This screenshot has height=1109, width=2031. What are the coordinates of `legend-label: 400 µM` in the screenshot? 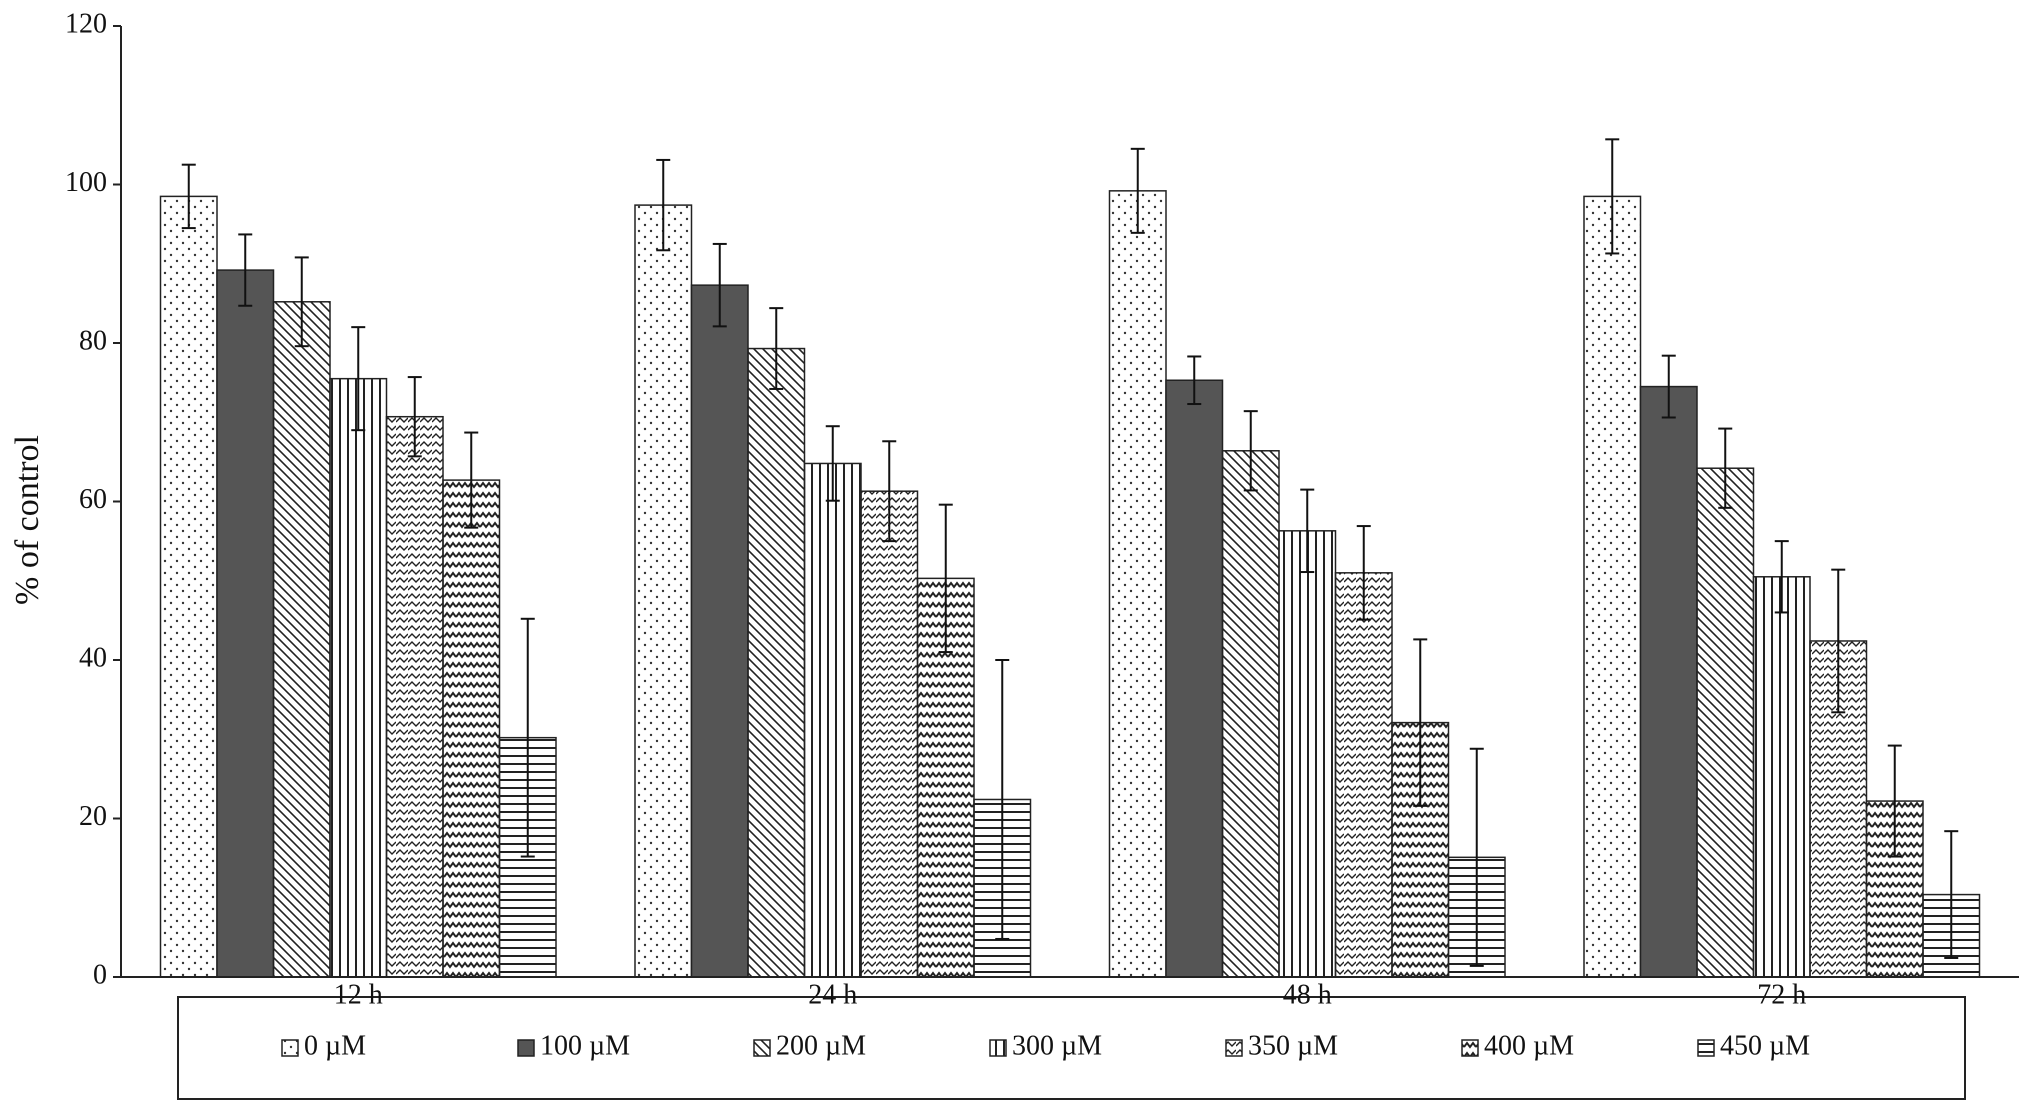 It's located at (1529, 1045).